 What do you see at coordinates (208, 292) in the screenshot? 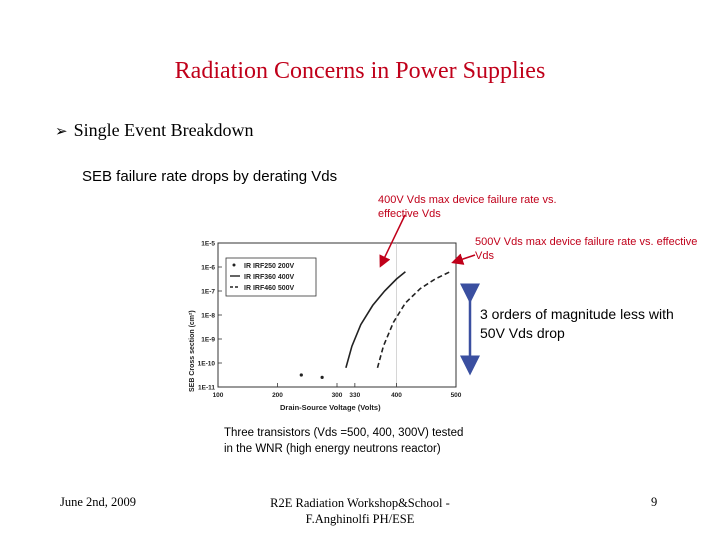
I see `y-tick-label: 1E-7` at bounding box center [208, 292].